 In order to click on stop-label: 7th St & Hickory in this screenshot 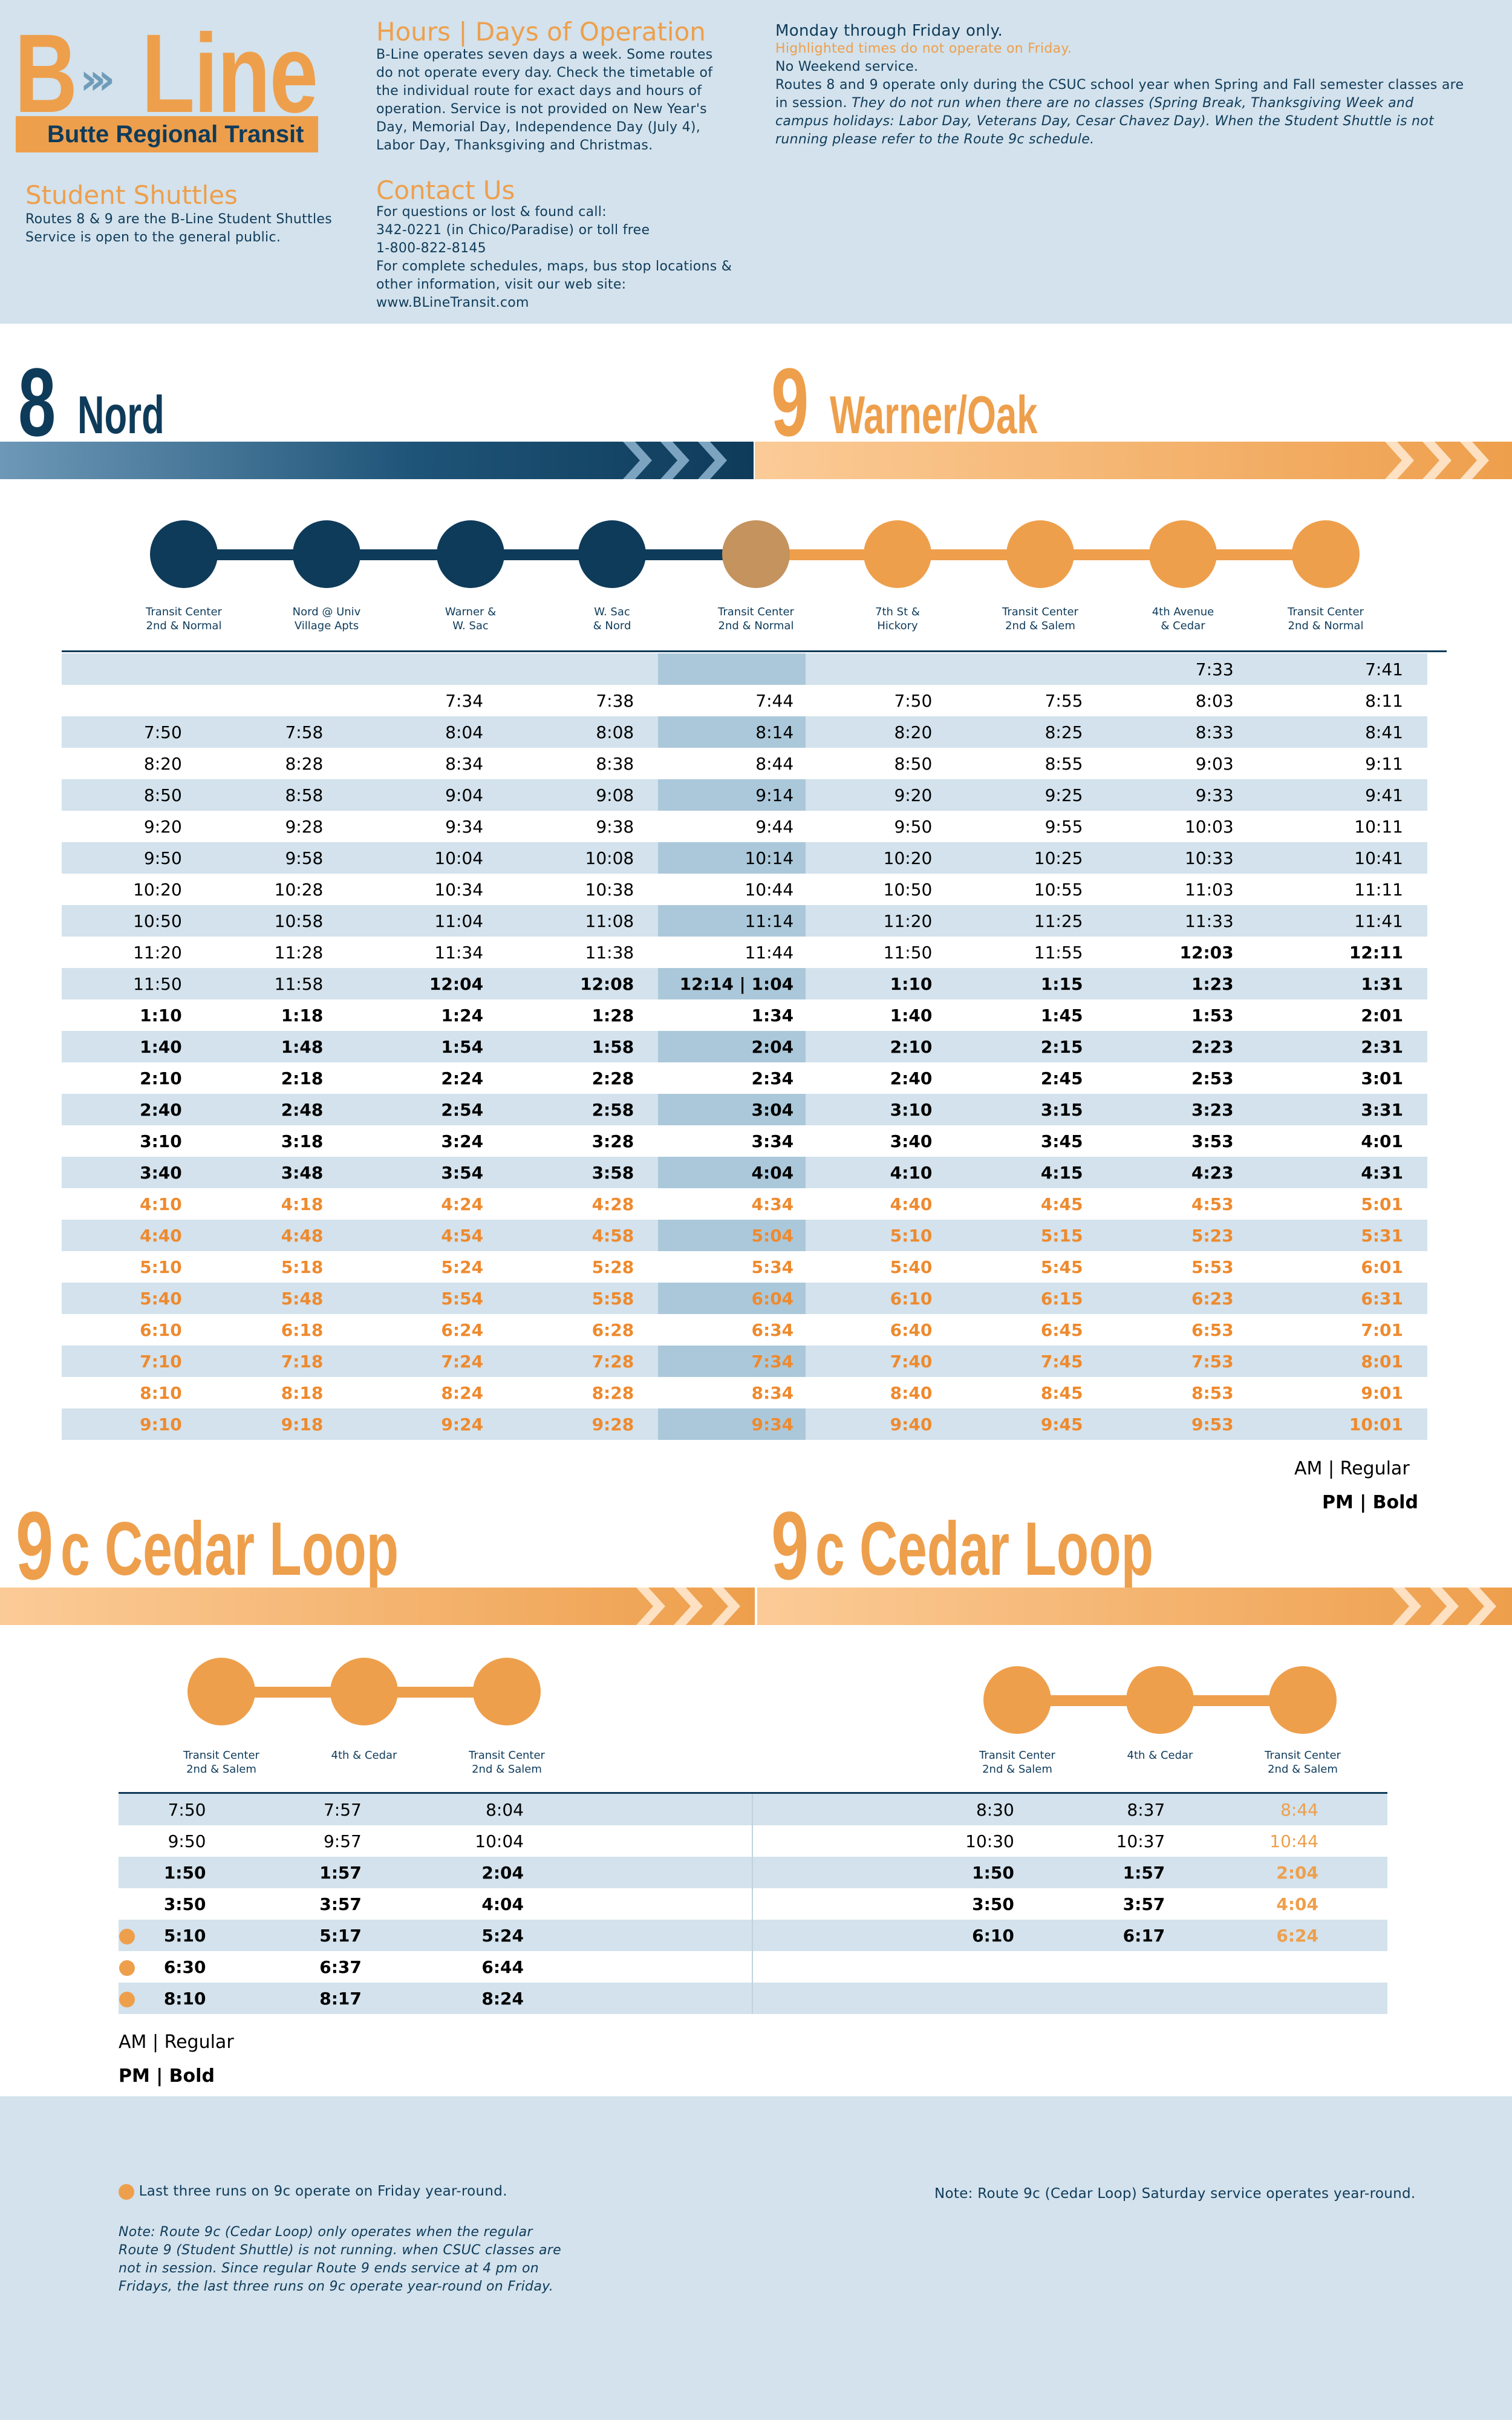, I will do `click(898, 619)`.